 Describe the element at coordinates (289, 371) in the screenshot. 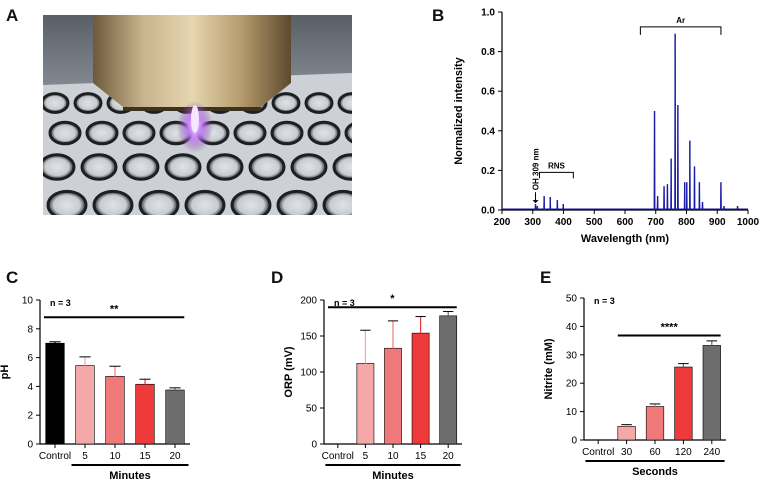

I see `y-axis-label: ORP (mV)` at that location.